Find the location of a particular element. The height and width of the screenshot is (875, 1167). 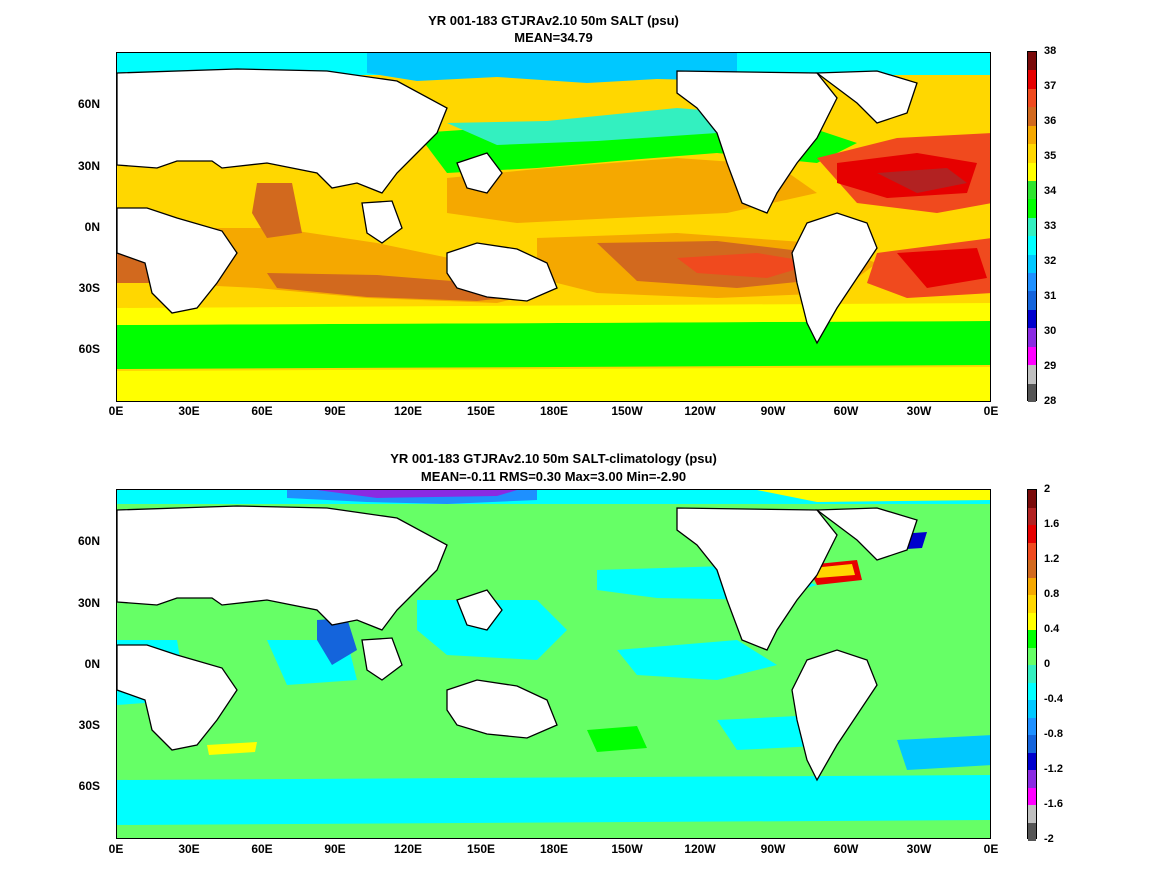

panel2-xtick: 150W is located at coordinates (627, 849).